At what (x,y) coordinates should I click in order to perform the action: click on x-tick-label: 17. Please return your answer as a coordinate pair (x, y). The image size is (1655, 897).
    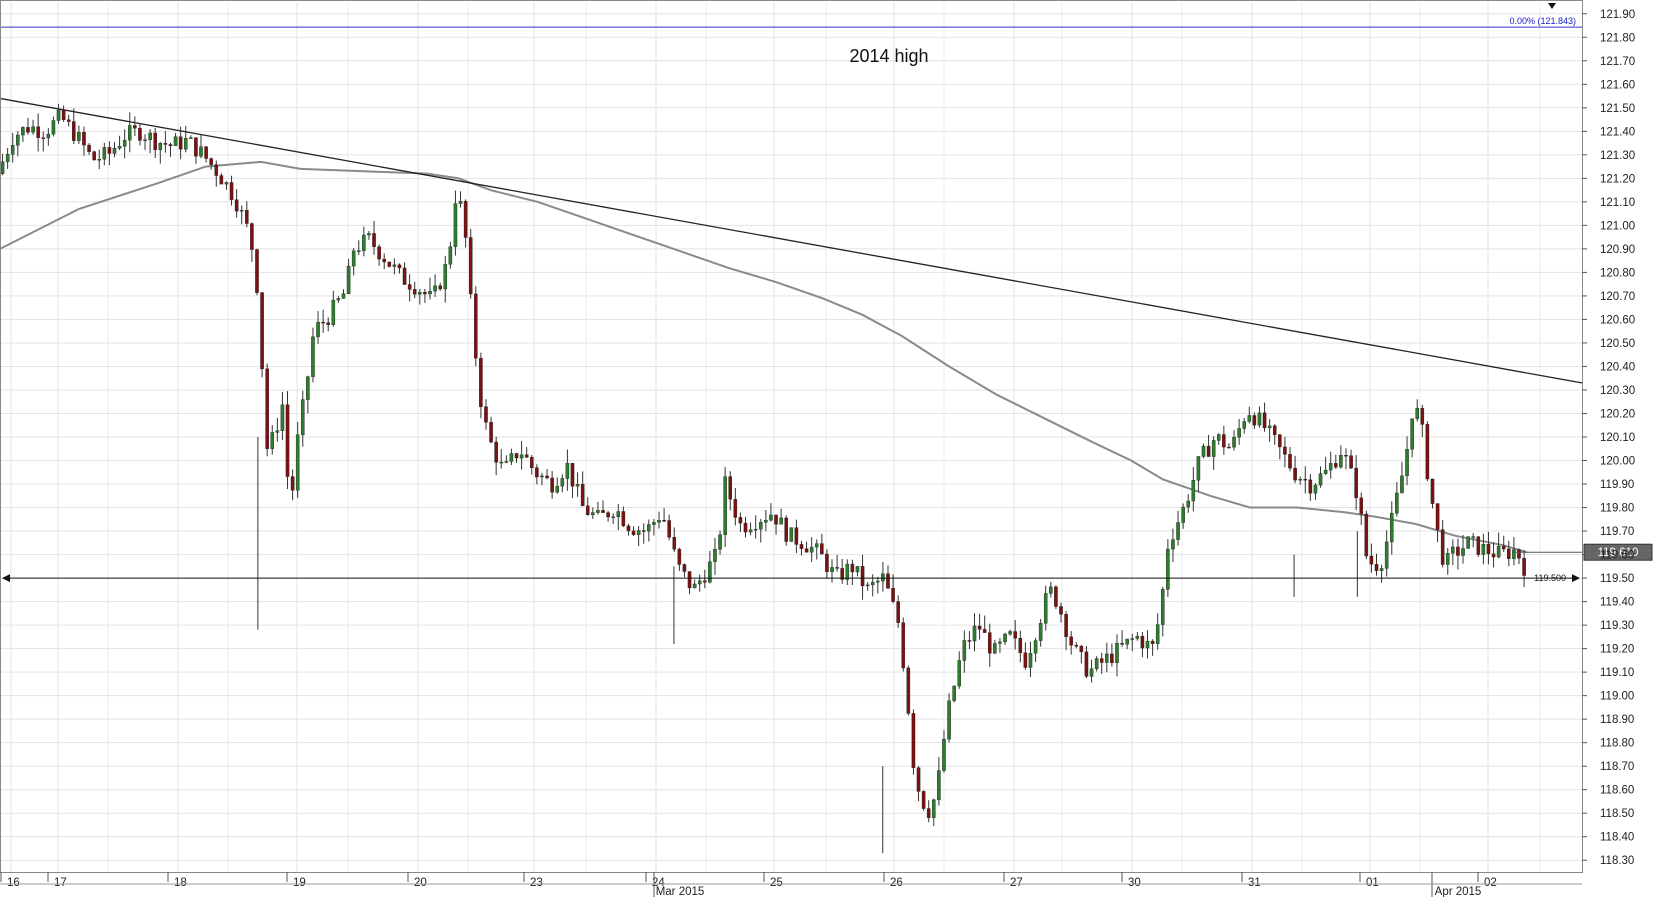
    Looking at the image, I should click on (60, 883).